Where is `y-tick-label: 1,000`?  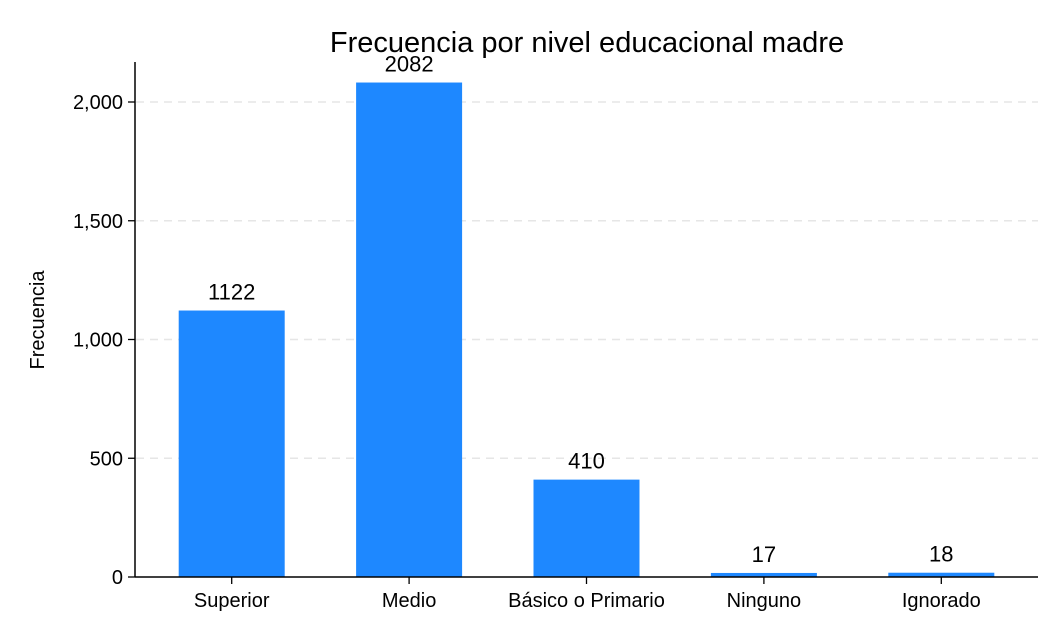 y-tick-label: 1,000 is located at coordinates (98, 341).